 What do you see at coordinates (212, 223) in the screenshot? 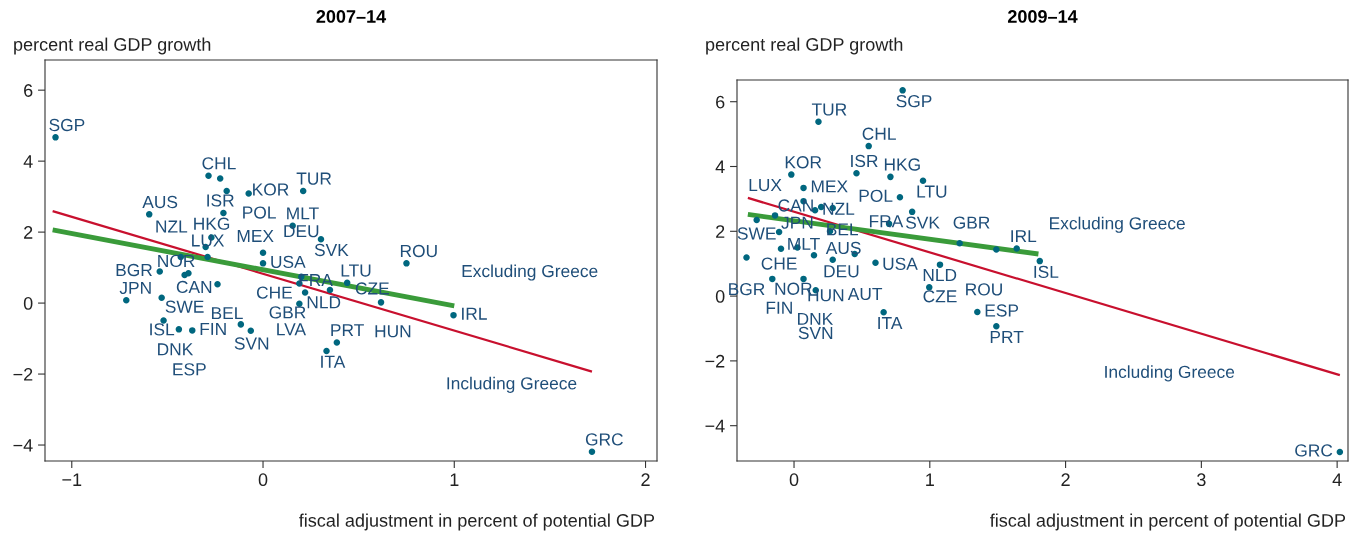
I see `annotation: HKG` at bounding box center [212, 223].